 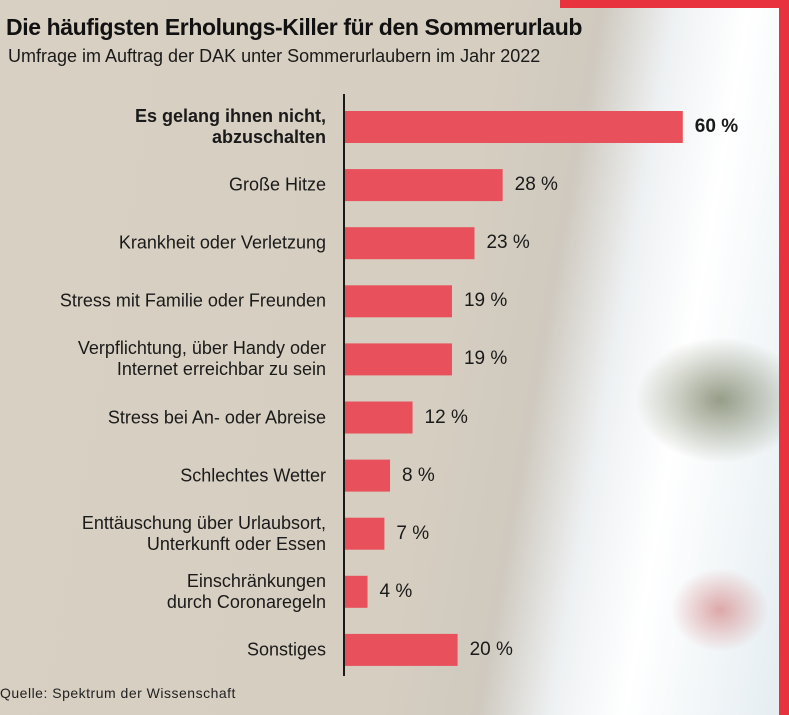 I want to click on category-label: Stress mit Familie oder Freunden, so click(x=192, y=300).